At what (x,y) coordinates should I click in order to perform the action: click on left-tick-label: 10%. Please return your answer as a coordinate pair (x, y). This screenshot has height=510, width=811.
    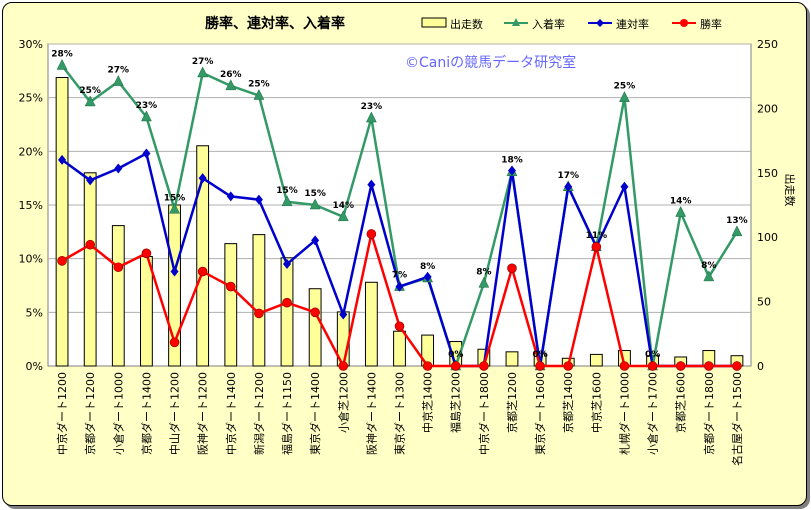
    Looking at the image, I should click on (31, 259).